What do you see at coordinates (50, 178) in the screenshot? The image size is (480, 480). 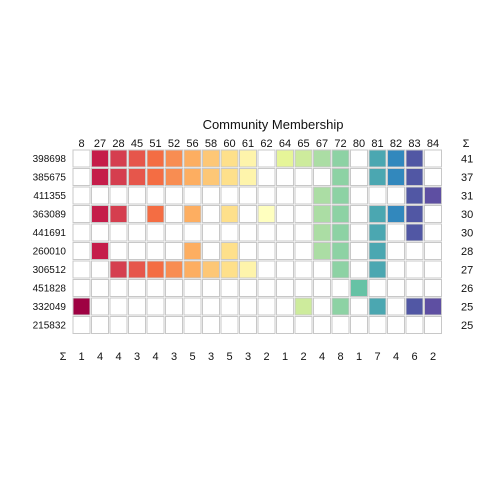 I see `row-label: 385675` at bounding box center [50, 178].